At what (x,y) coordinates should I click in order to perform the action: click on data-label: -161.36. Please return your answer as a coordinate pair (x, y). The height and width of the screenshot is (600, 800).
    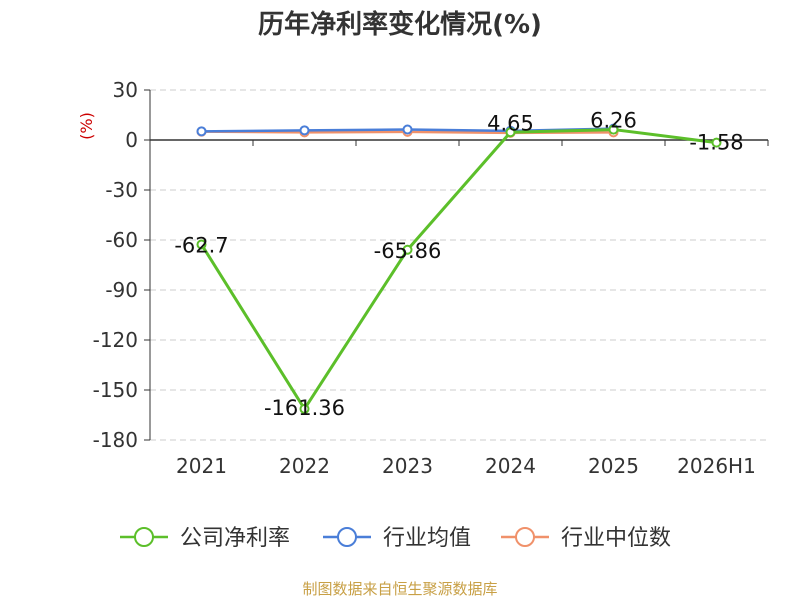
    Looking at the image, I should click on (304, 408).